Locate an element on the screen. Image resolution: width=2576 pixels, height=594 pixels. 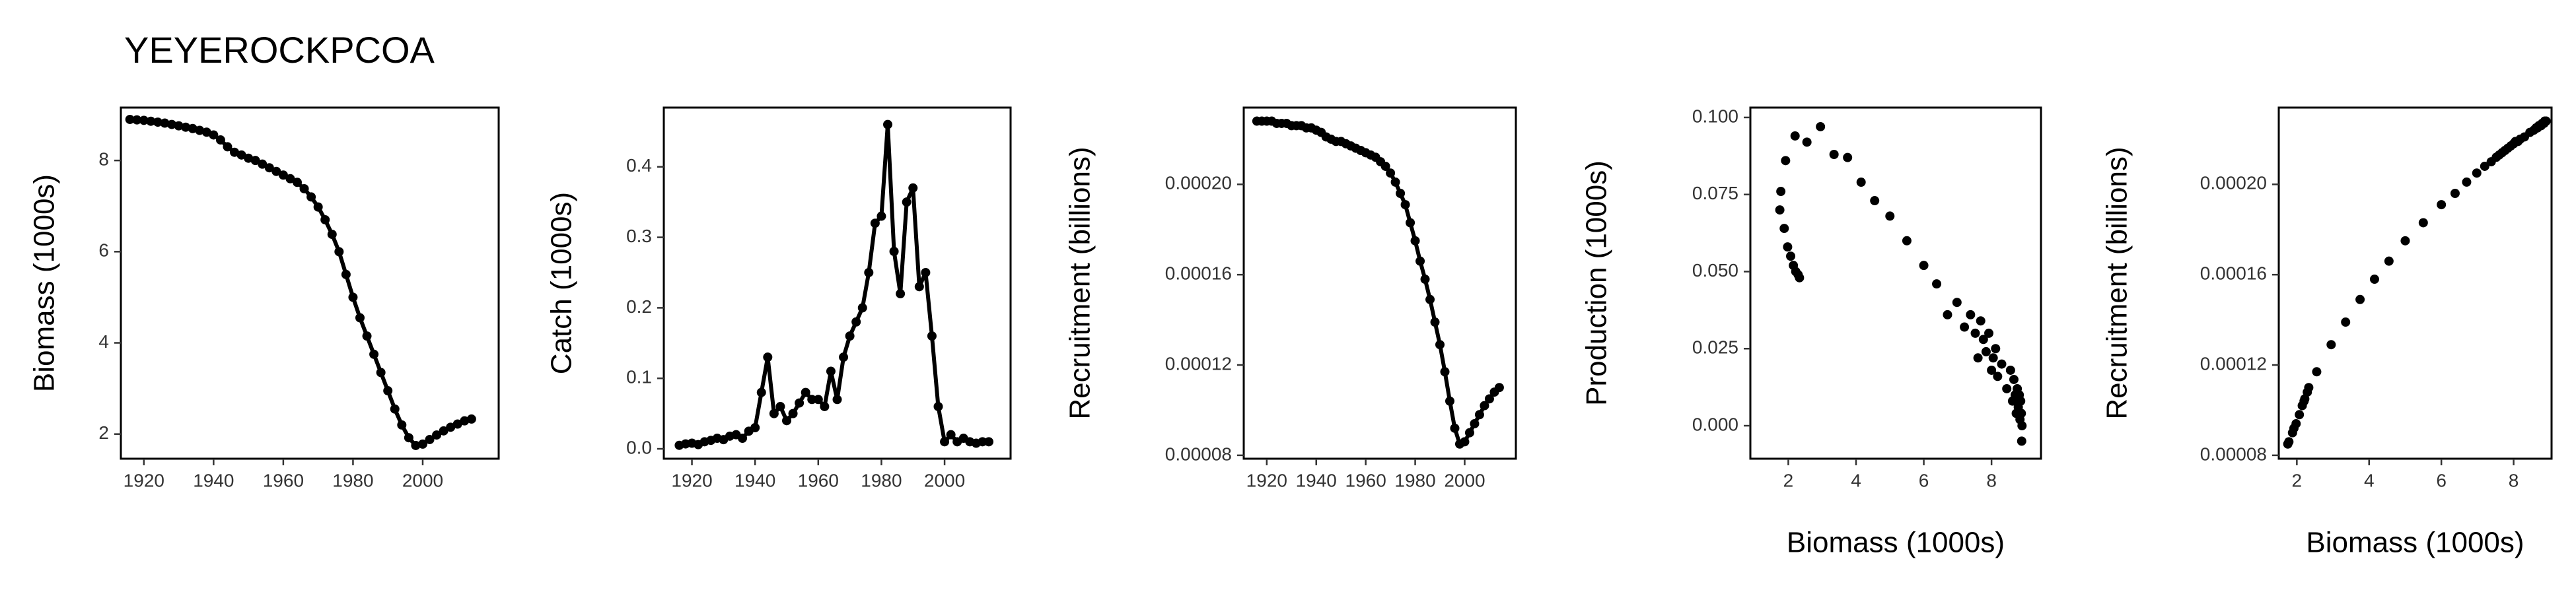
y-axis-title: Catch (1000s) is located at coordinates (562, 283).